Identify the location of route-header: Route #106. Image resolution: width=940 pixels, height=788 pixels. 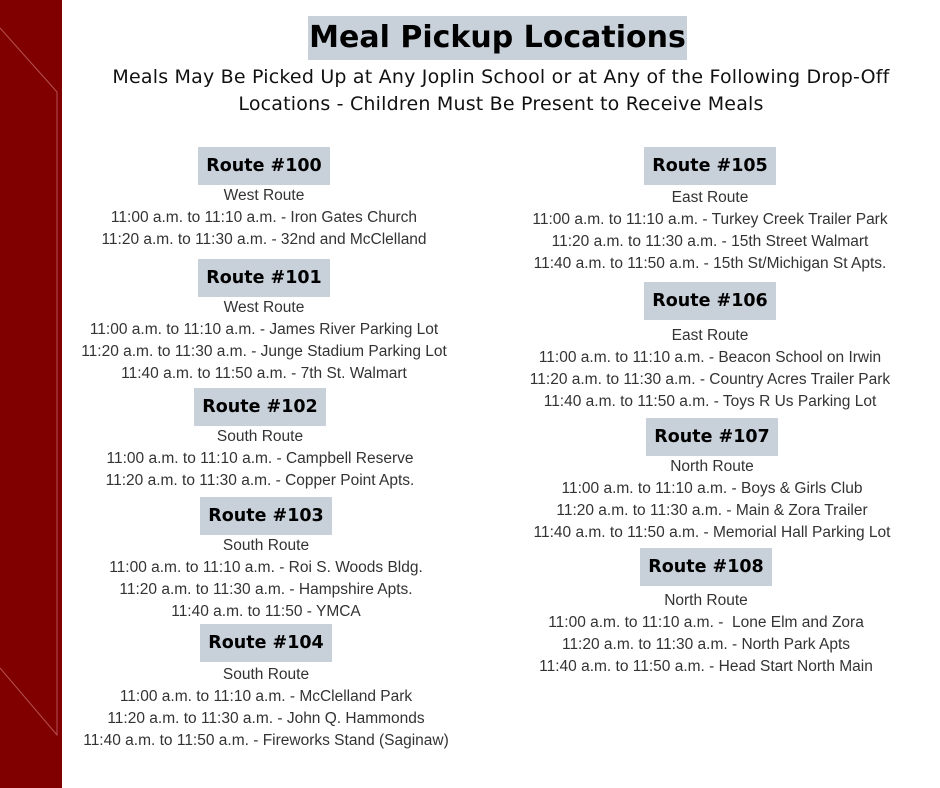
(710, 301).